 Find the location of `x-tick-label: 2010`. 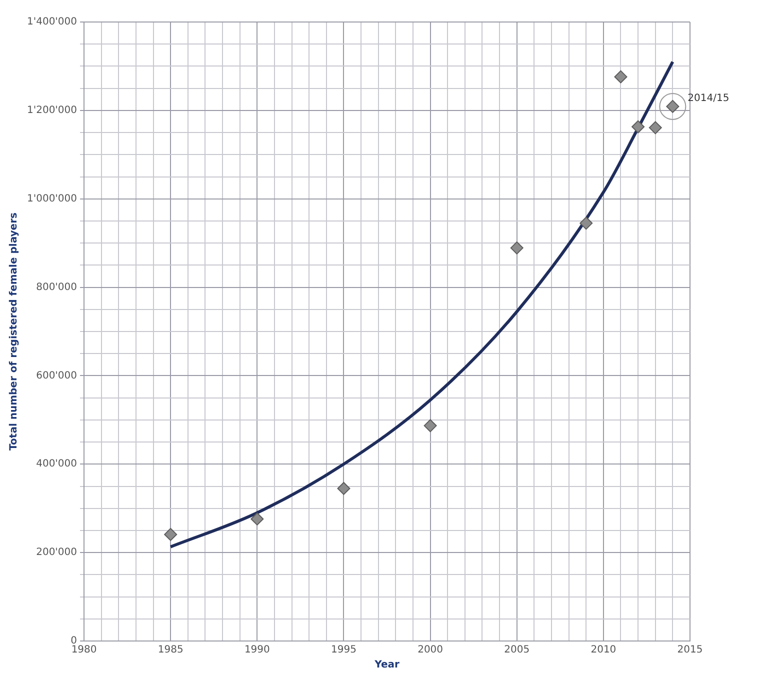

x-tick-label: 2010 is located at coordinates (603, 650).